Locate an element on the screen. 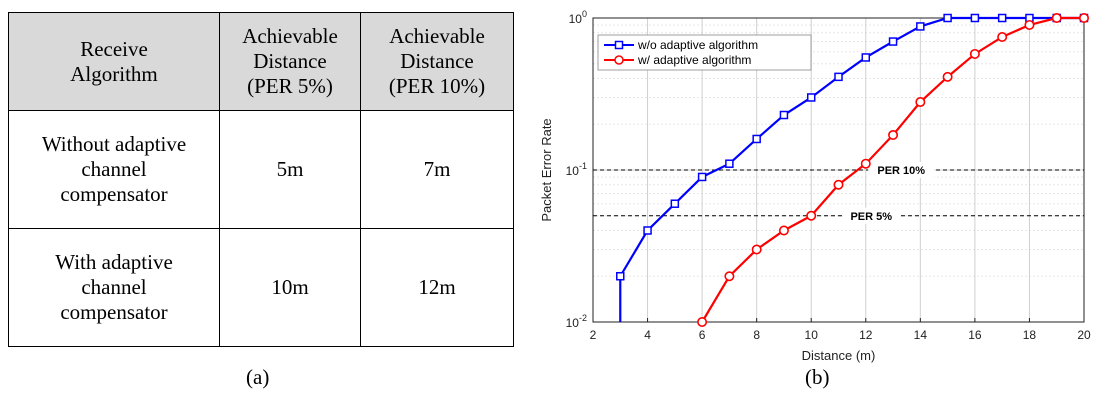 Image resolution: width=1096 pixels, height=397 pixels. x-tick-label: 6 is located at coordinates (702, 335).